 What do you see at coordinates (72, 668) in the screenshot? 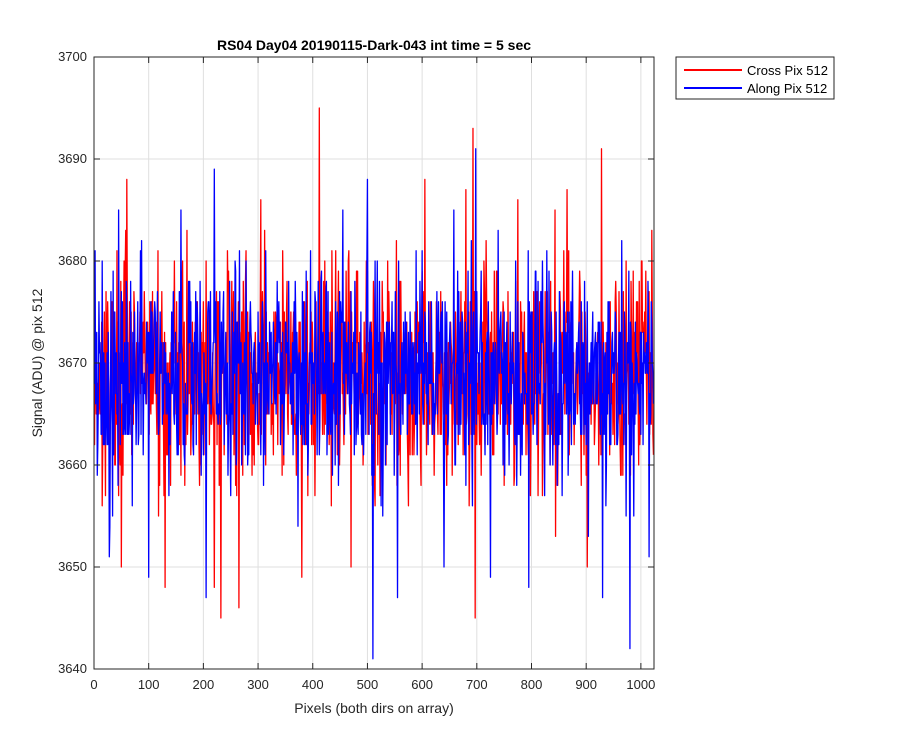
I see `y-tick-label: 3640` at bounding box center [72, 668].